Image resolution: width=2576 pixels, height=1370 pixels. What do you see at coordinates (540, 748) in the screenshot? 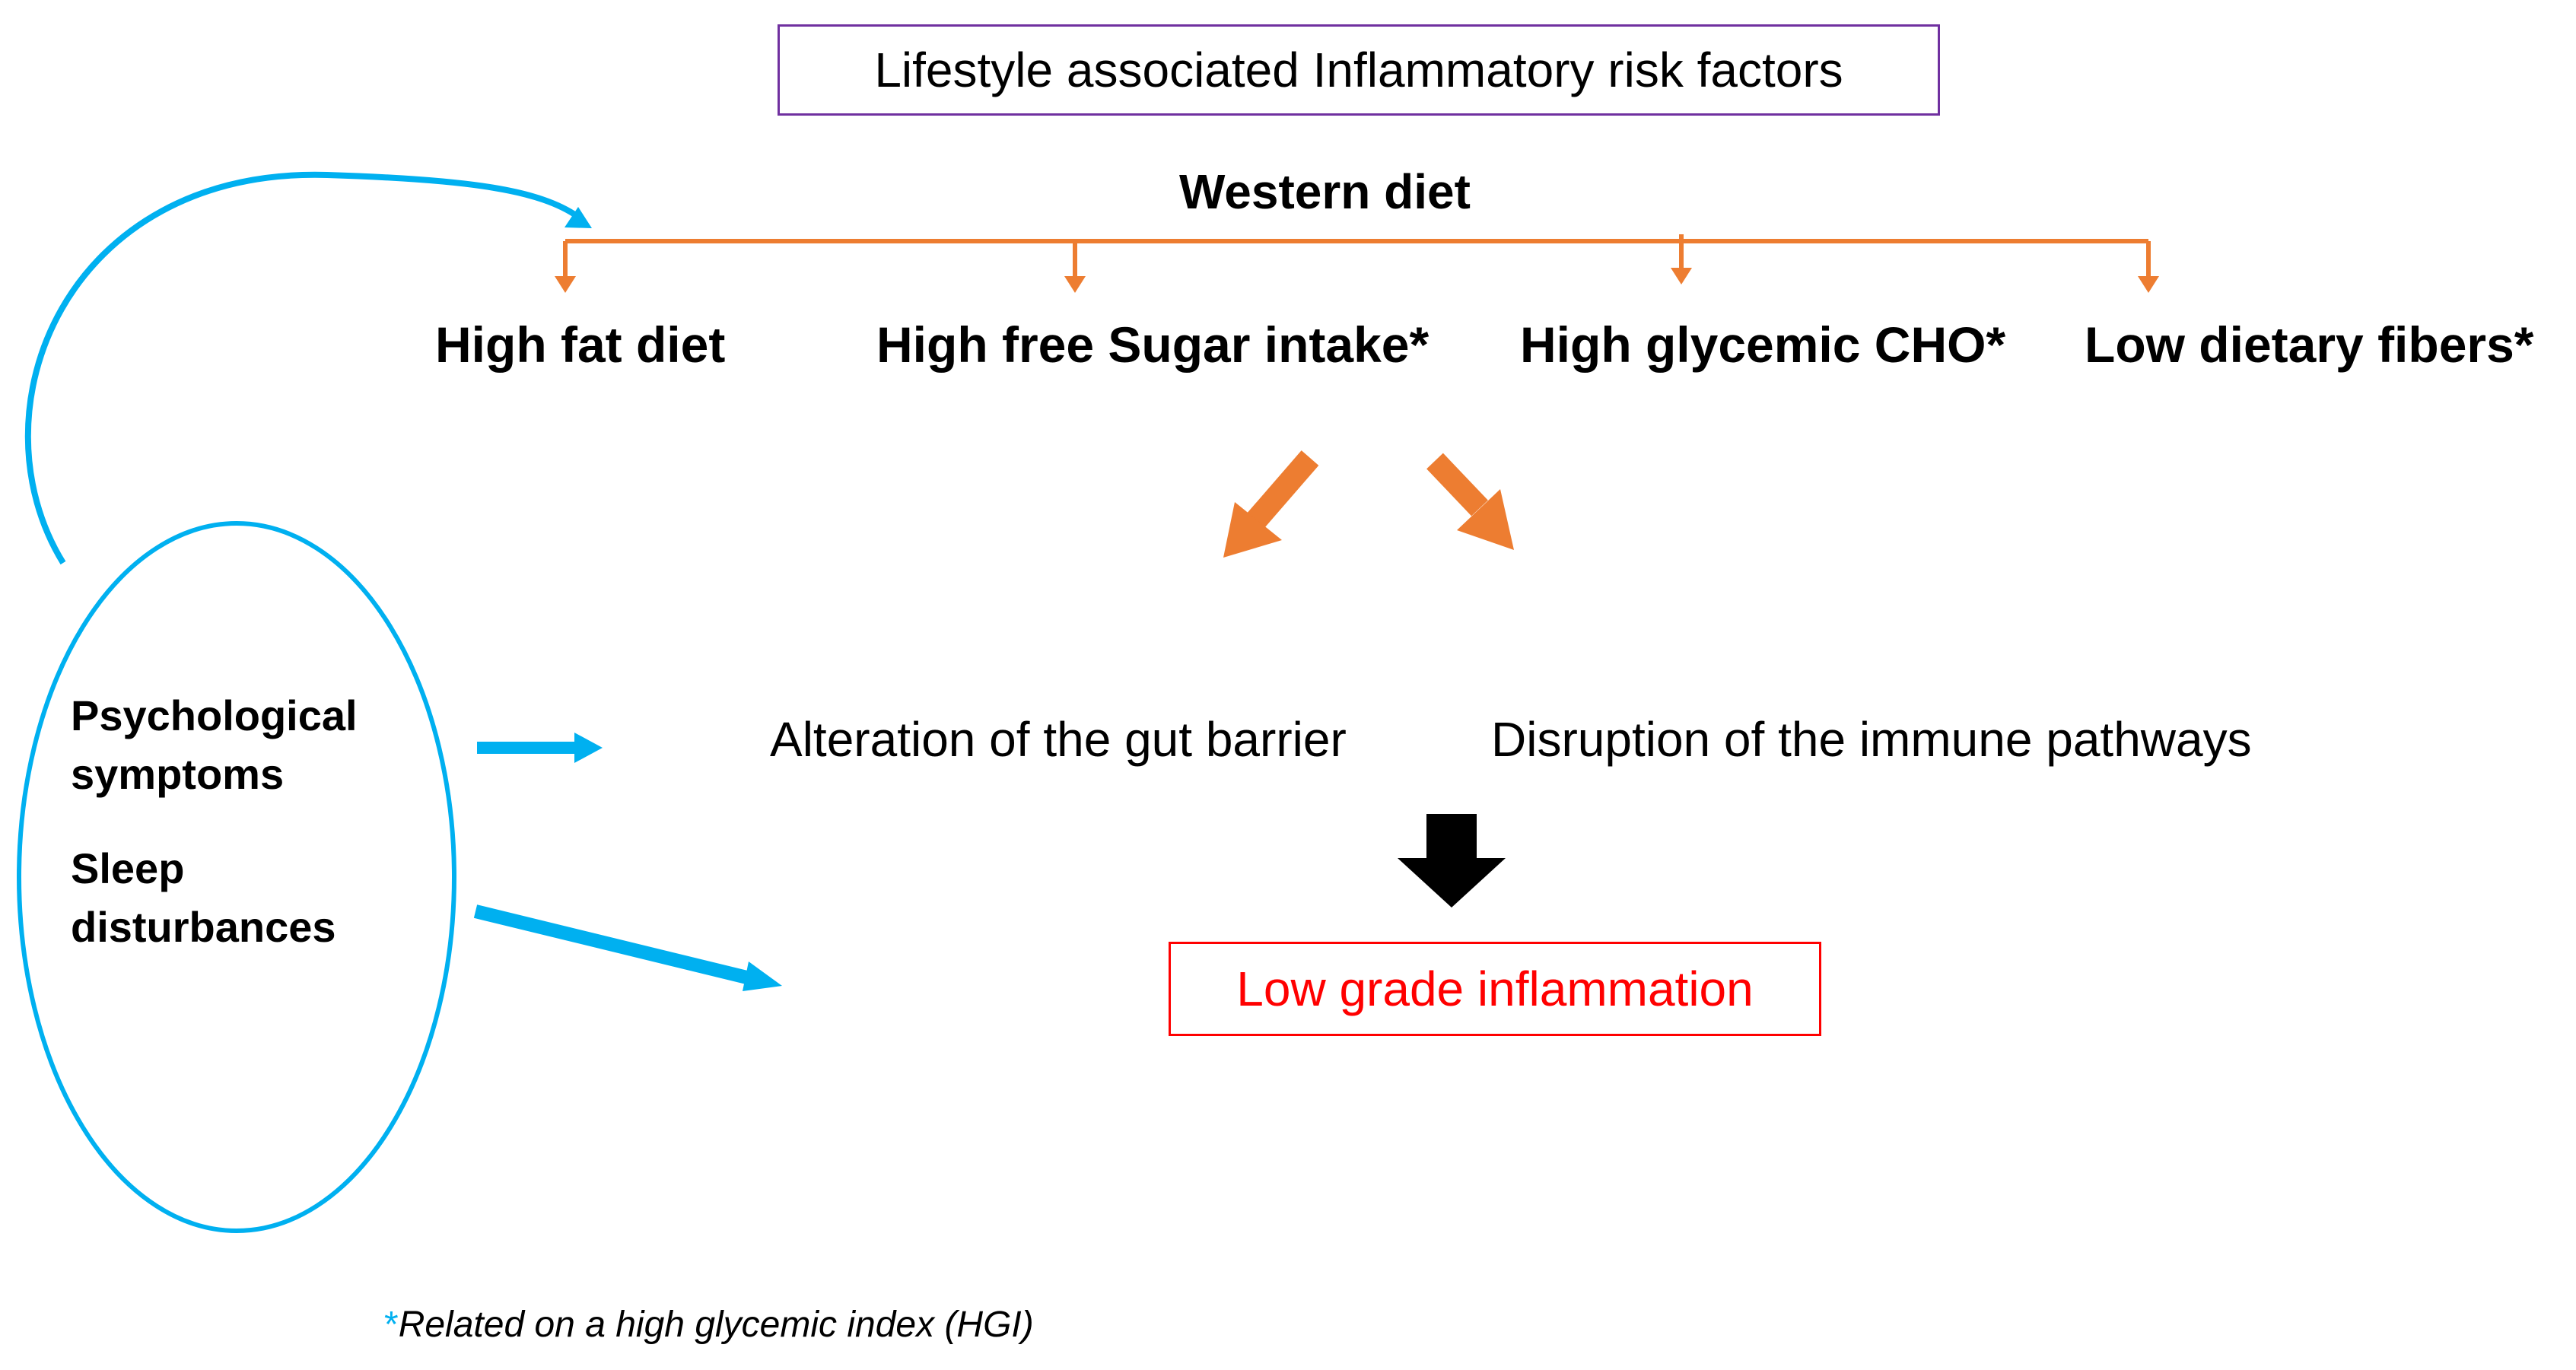
I see `blue-arrow-to-gut-barrier` at bounding box center [540, 748].